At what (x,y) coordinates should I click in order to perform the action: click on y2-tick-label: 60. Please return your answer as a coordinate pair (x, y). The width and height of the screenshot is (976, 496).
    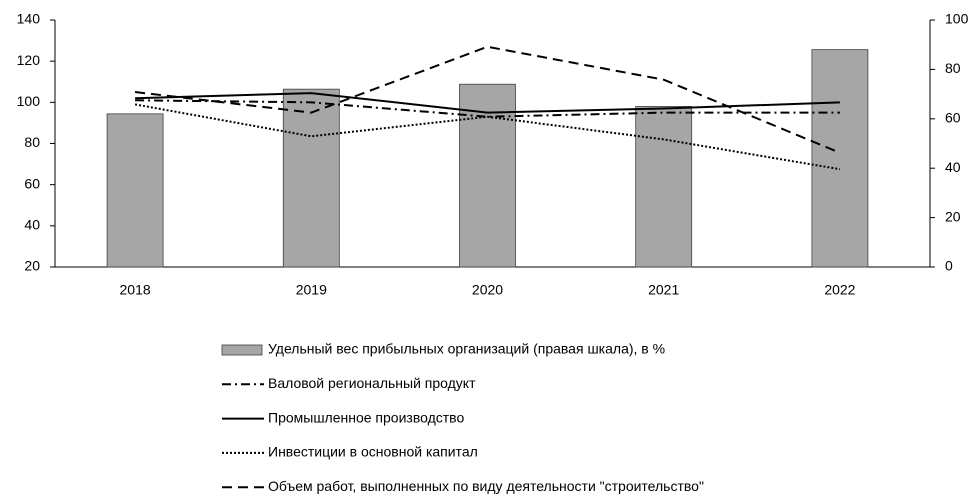
    Looking at the image, I should click on (953, 118).